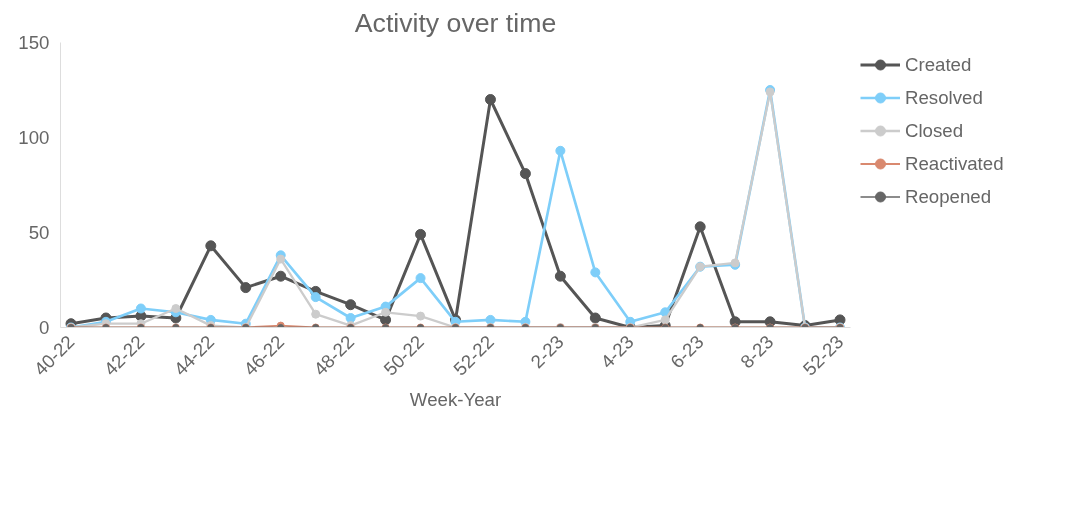 This screenshot has width=1079, height=505. Describe the element at coordinates (938, 64) in the screenshot. I see `legend-label: Created` at that location.